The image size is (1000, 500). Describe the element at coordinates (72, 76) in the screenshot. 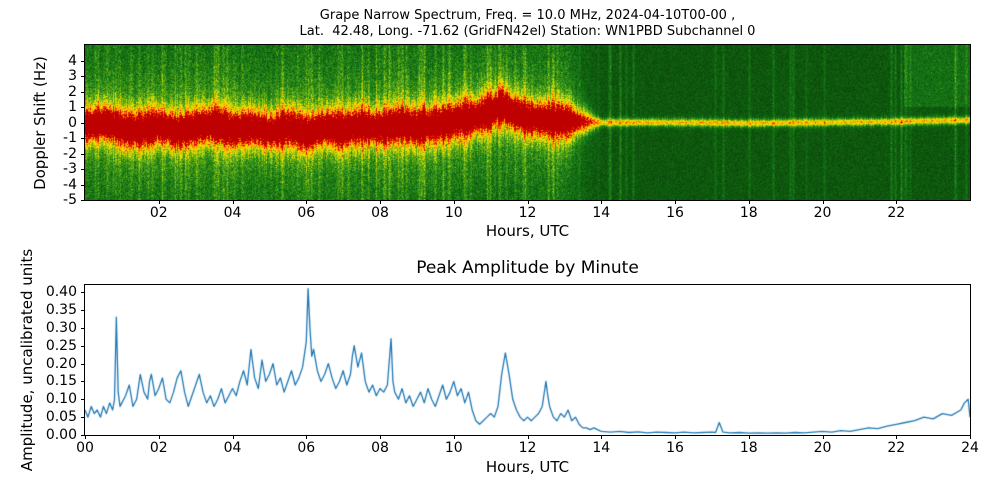

I see `spectrogram-y-tick-label: 3` at that location.